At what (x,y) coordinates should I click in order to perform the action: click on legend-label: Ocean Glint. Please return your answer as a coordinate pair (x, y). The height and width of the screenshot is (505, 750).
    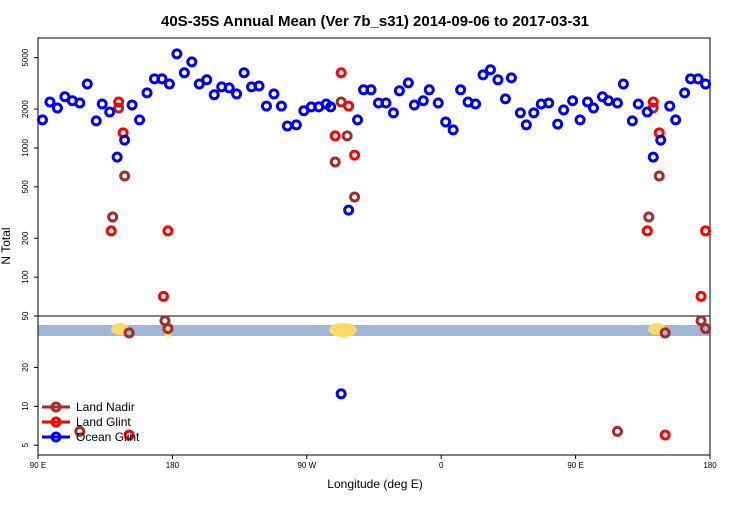
    Looking at the image, I should click on (108, 437).